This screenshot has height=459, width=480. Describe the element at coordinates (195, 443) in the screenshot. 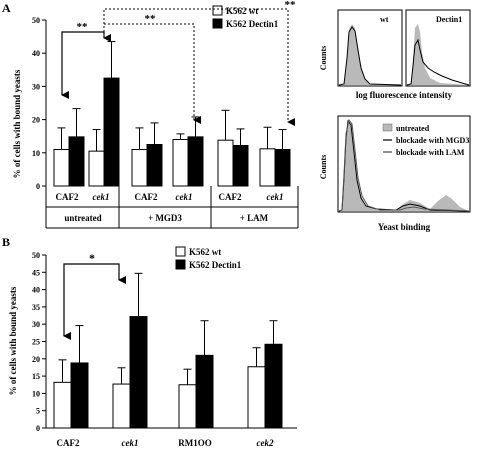

I see `category-label-rm1oo: RM1OO` at that location.